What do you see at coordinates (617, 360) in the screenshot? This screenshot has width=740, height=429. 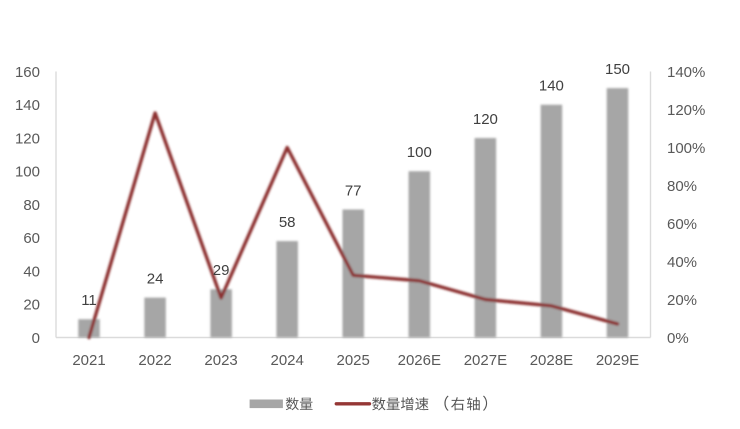 I see `svg-text: 2029E` at bounding box center [617, 360].